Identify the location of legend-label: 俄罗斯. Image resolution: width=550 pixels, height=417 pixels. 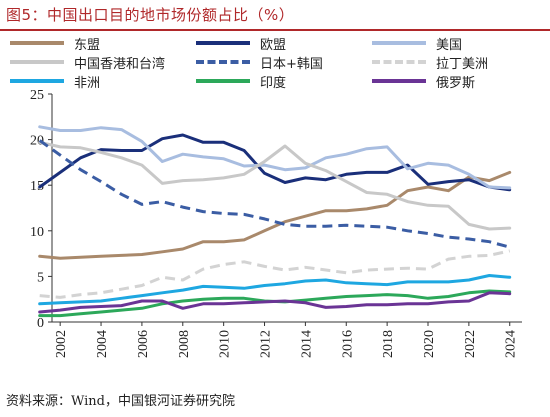
(456, 83).